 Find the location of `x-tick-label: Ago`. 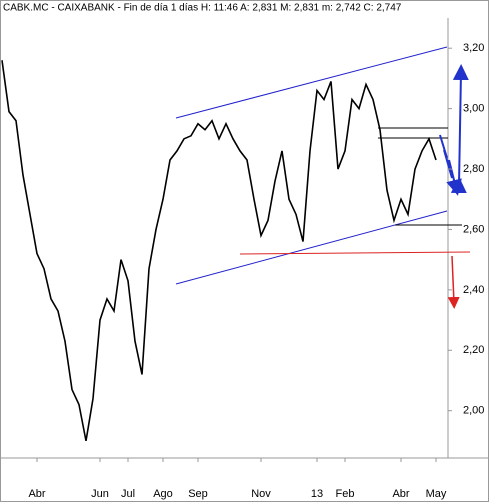

x-tick-label: Ago is located at coordinates (163, 494).